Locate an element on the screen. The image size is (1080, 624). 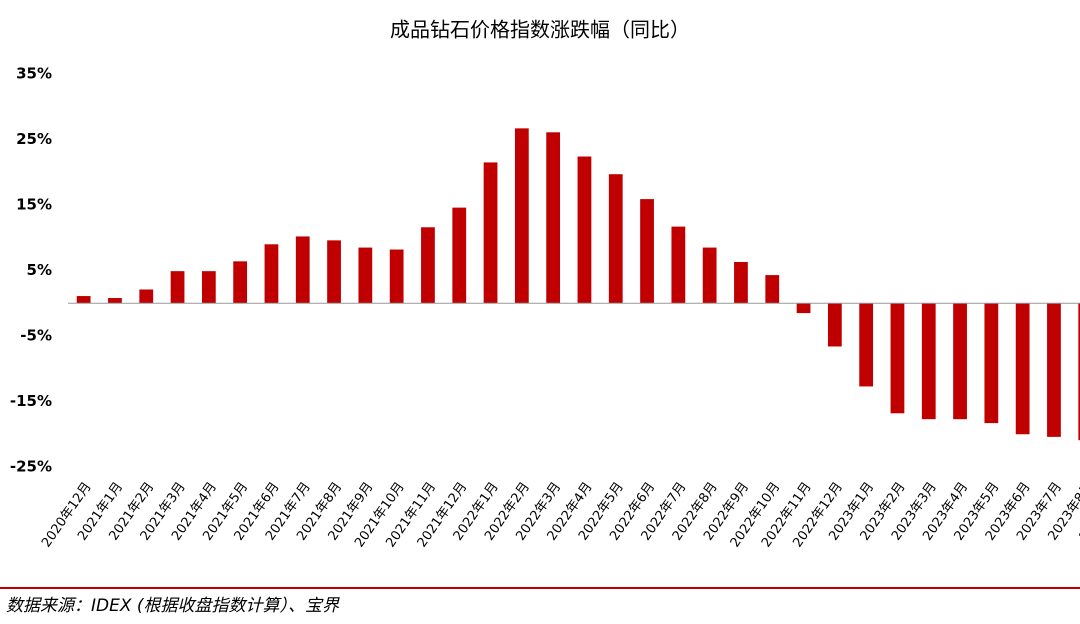
y-tick-label: -5% is located at coordinates (36, 336).